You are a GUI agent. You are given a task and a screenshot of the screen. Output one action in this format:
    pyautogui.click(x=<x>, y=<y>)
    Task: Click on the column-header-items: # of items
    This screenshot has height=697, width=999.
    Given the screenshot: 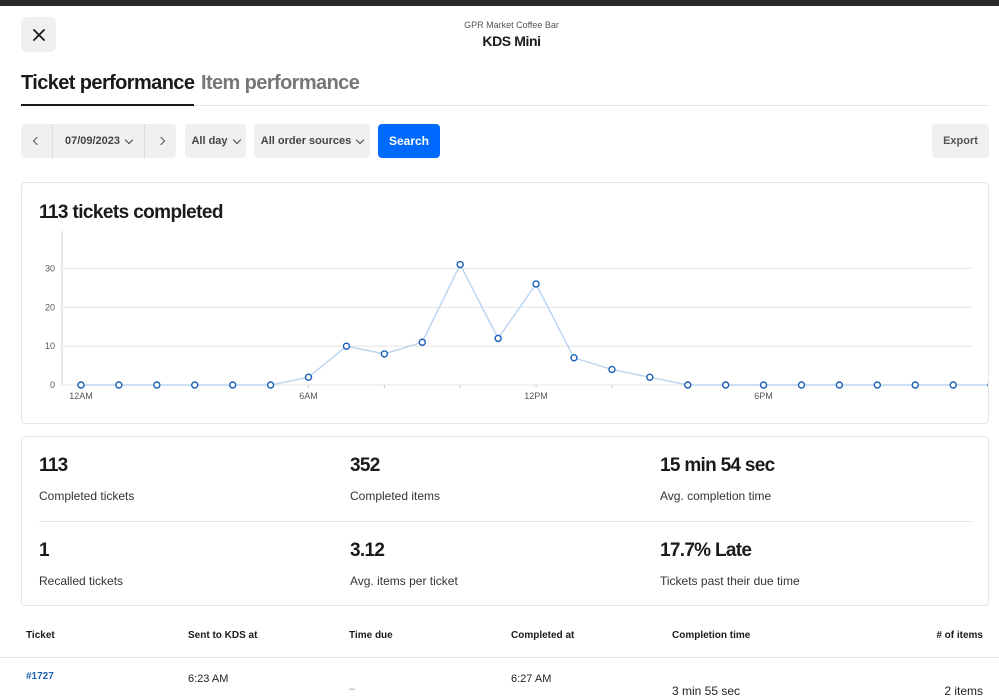 What is the action you would take?
    pyautogui.click(x=959, y=635)
    